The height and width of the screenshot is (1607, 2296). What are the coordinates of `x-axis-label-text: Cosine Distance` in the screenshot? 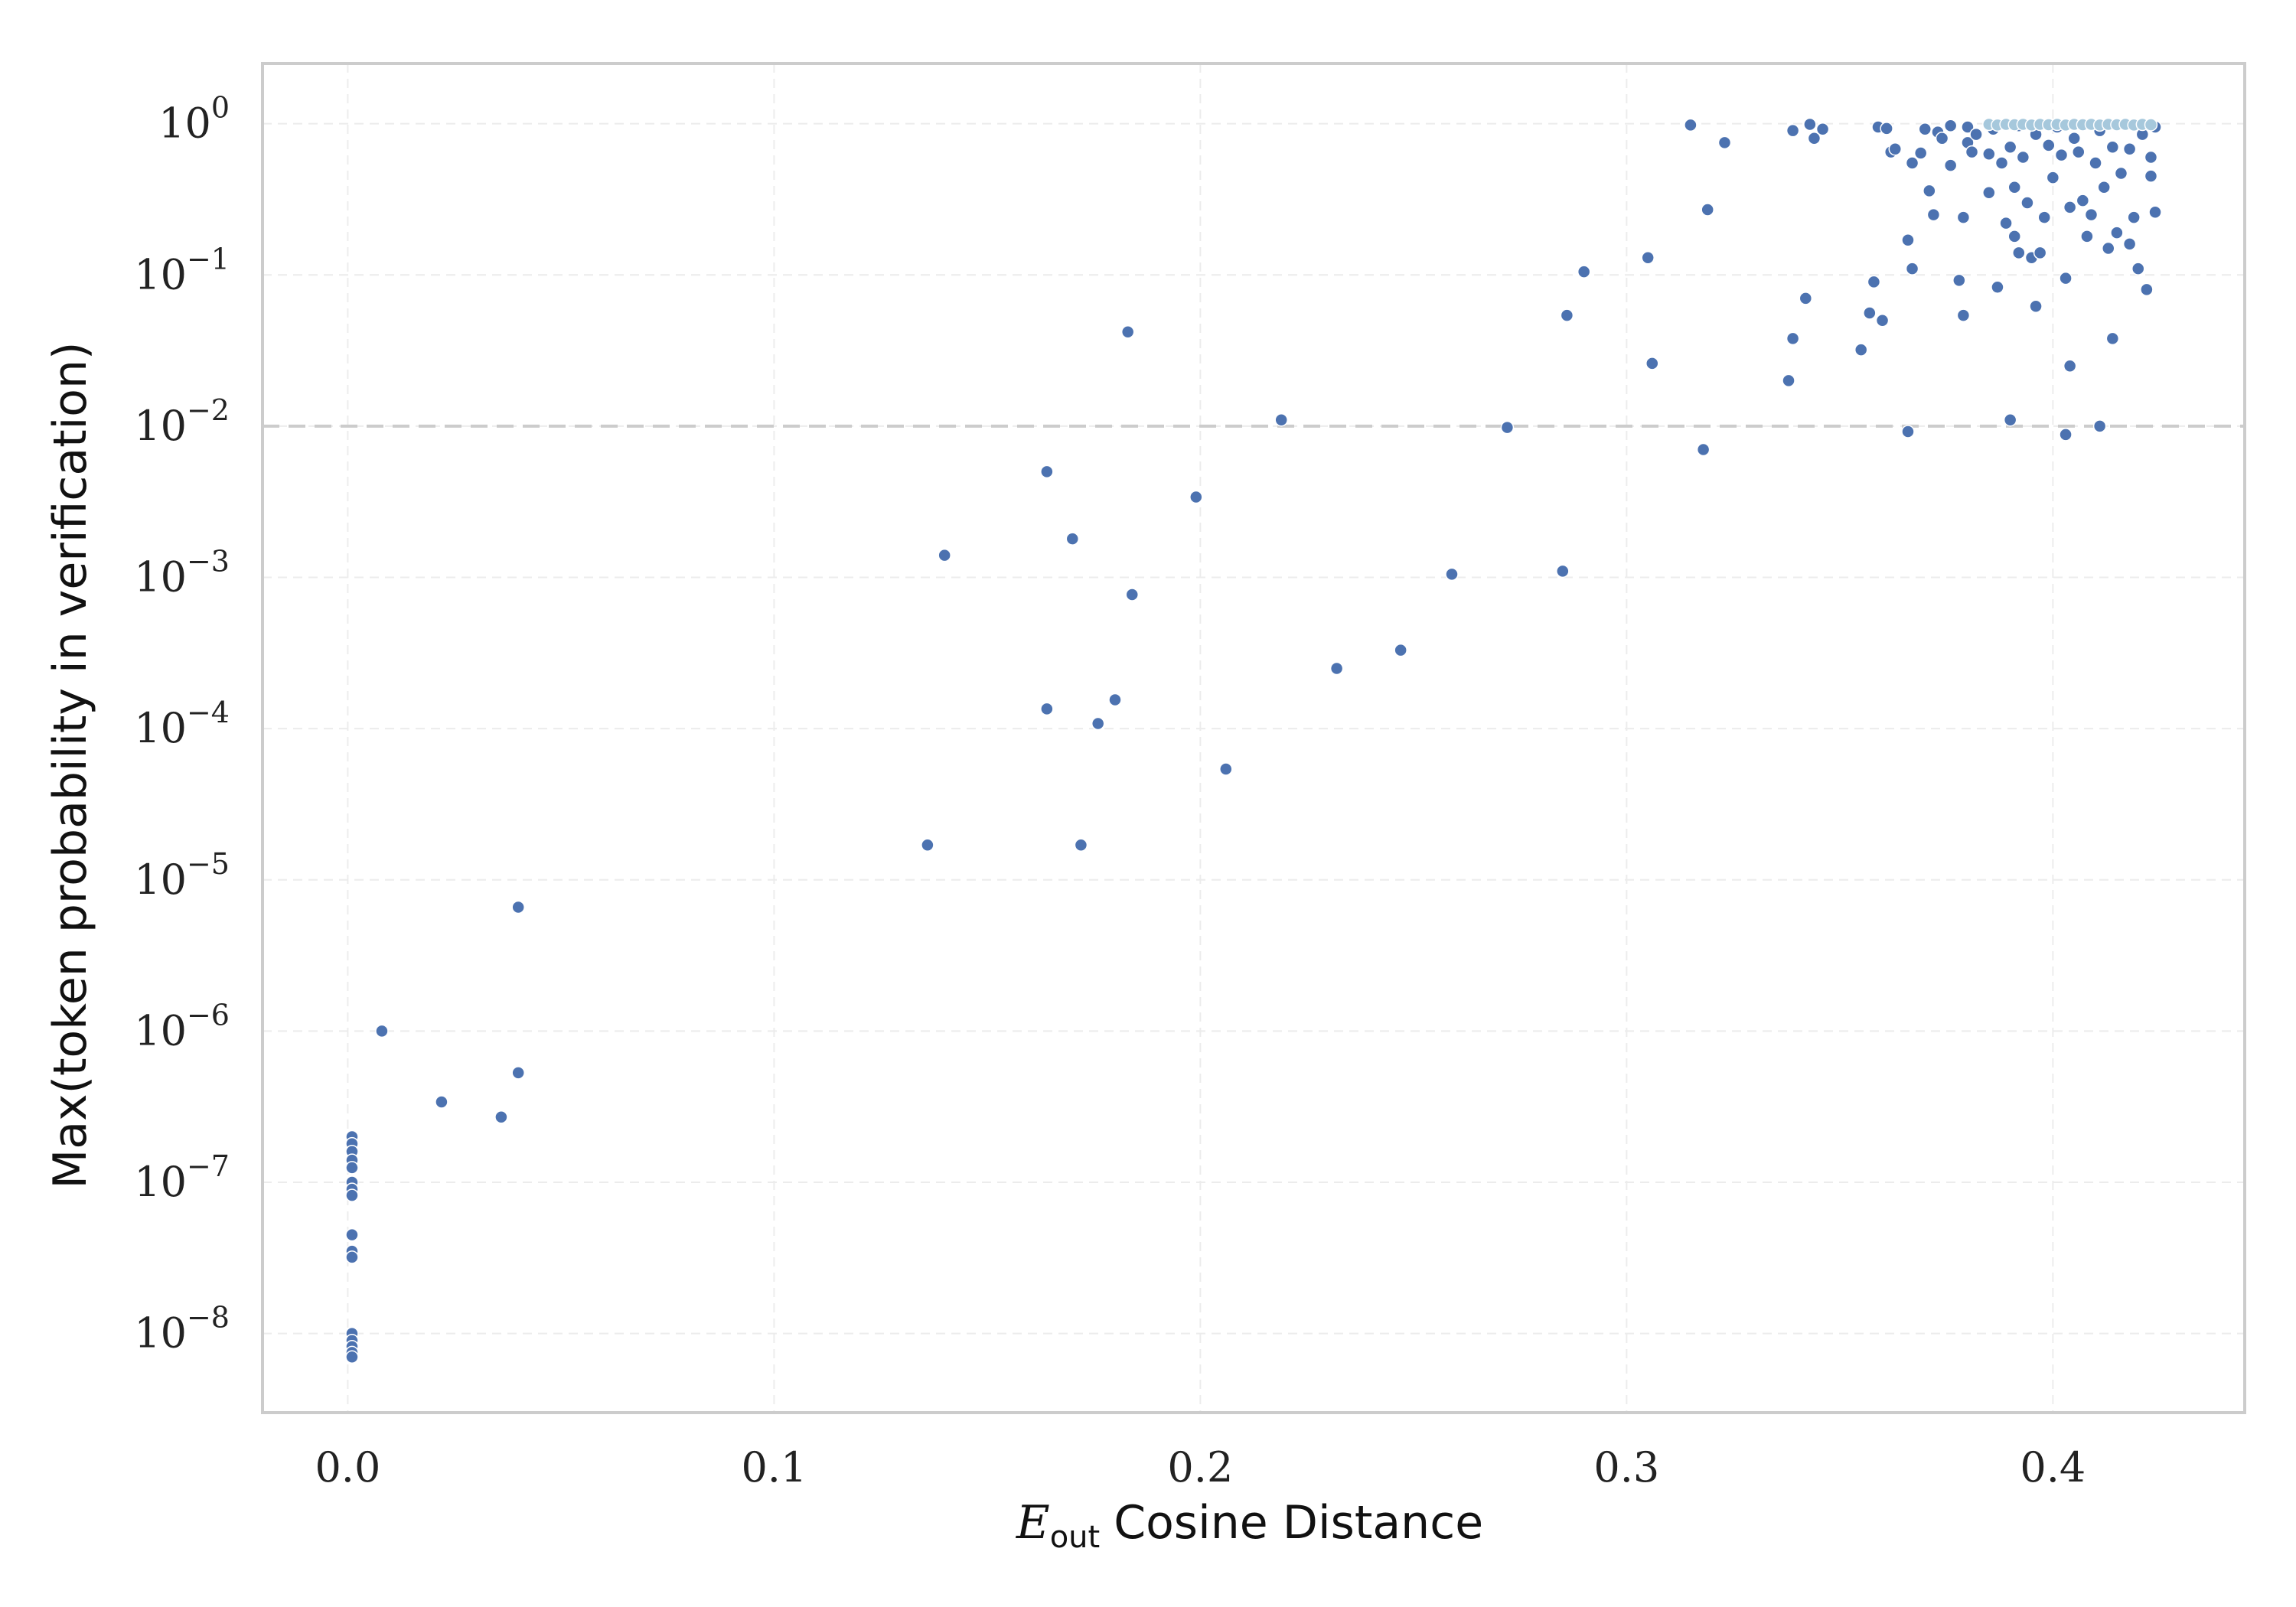 It's located at (1298, 1523).